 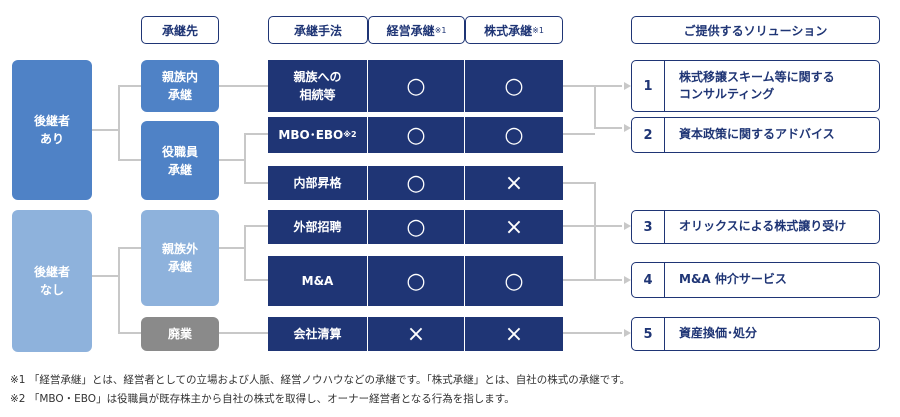 What do you see at coordinates (311, 135) in the screenshot?
I see `method-label: MBO･EBO` at bounding box center [311, 135].